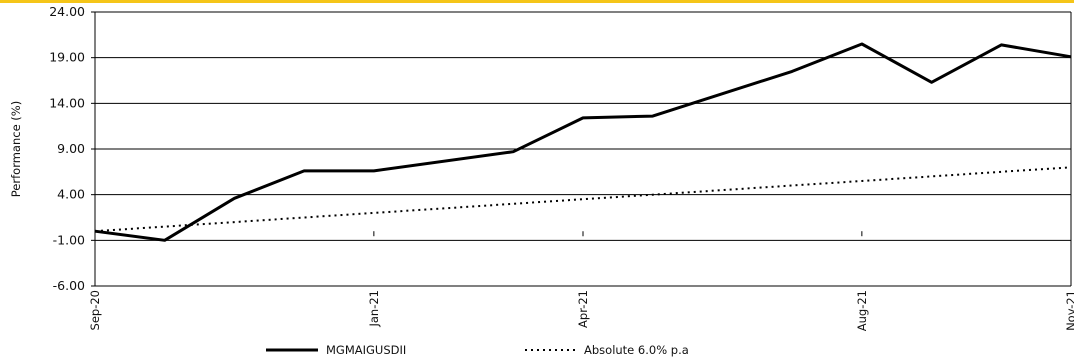 The height and width of the screenshot is (361, 1074). What do you see at coordinates (862, 310) in the screenshot?
I see `x-tick-label: Aug-21` at bounding box center [862, 310].